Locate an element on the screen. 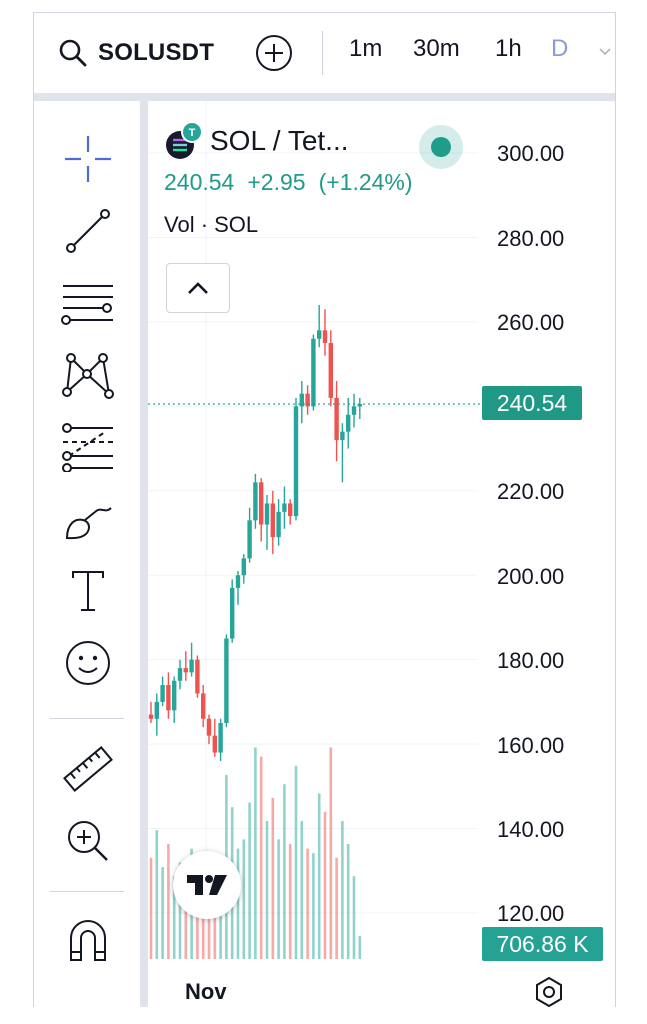 This screenshot has width=647, height=1024. chevron-down-icon is located at coordinates (605, 51).